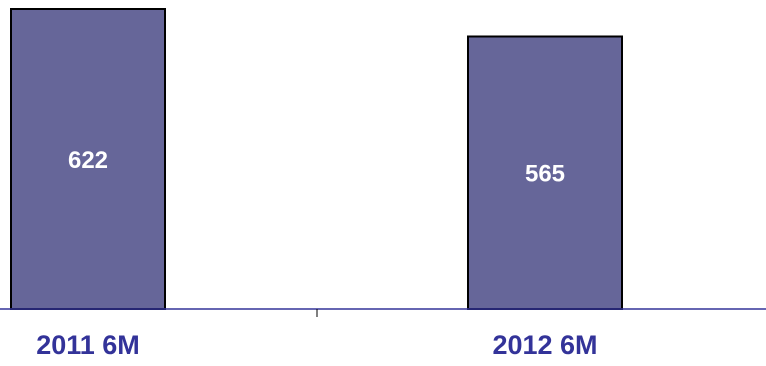  I want to click on category-labels-layer: 2011 6M 2012 6M, so click(316, 345).